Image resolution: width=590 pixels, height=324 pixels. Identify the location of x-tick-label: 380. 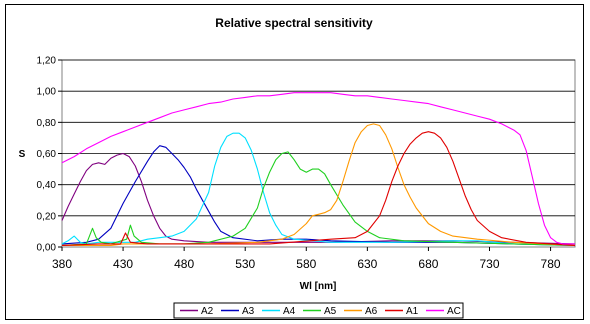
(62, 264).